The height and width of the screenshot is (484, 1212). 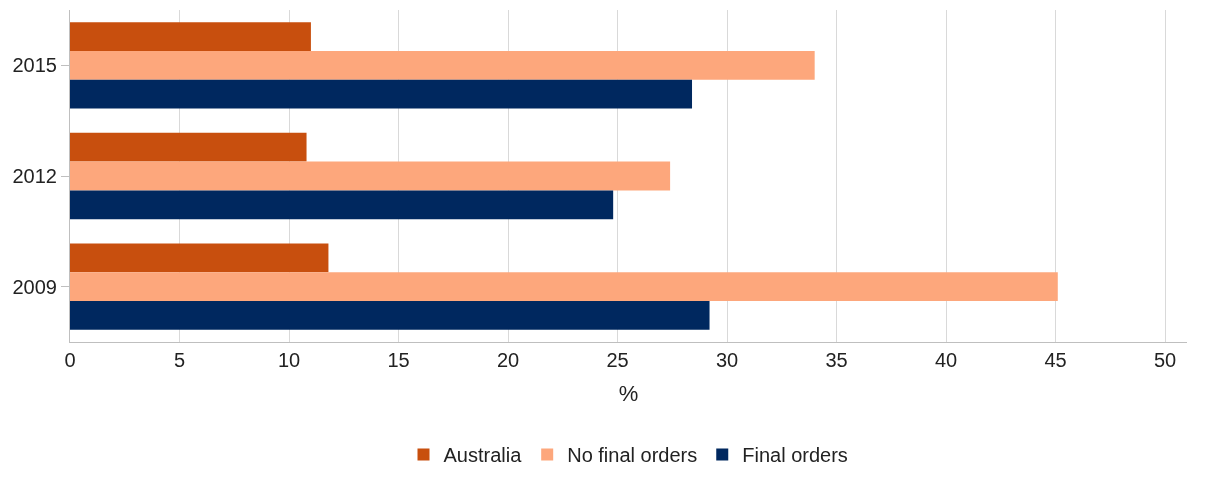 I want to click on legend-label: Final orders, so click(x=795, y=455).